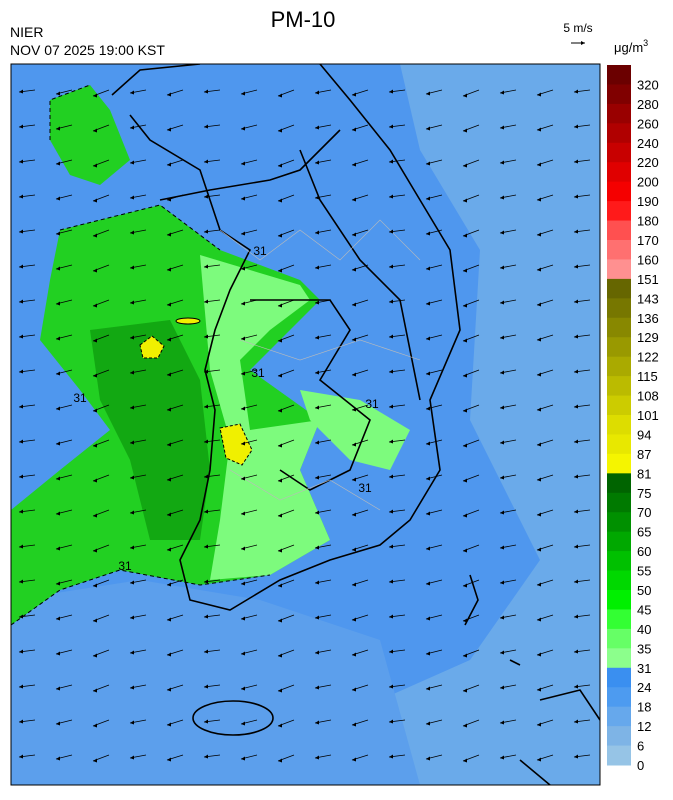 The image size is (673, 800). I want to click on pm-region, so click(90, 135).